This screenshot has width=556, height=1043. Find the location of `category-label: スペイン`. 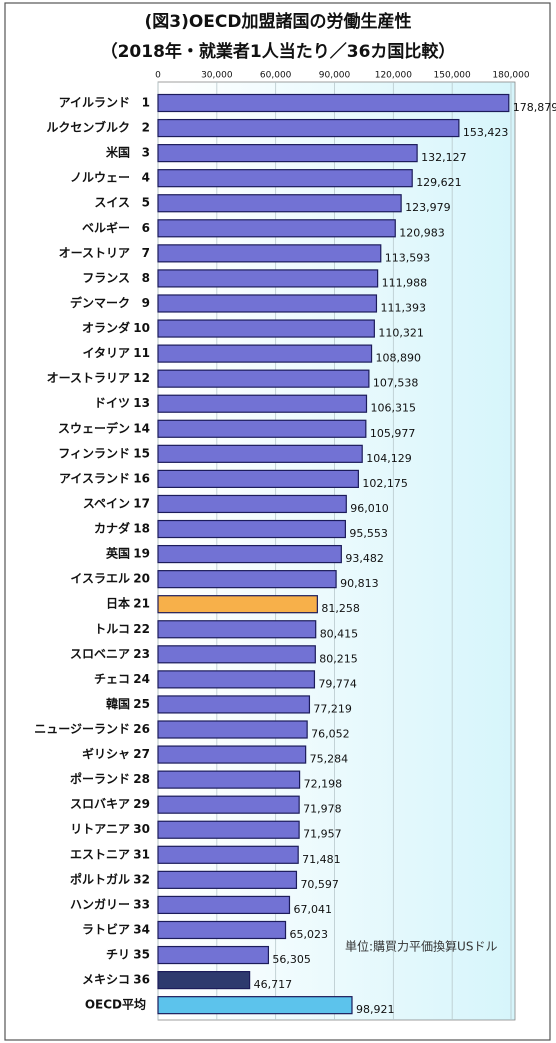

category-label: スペイン is located at coordinates (106, 503).